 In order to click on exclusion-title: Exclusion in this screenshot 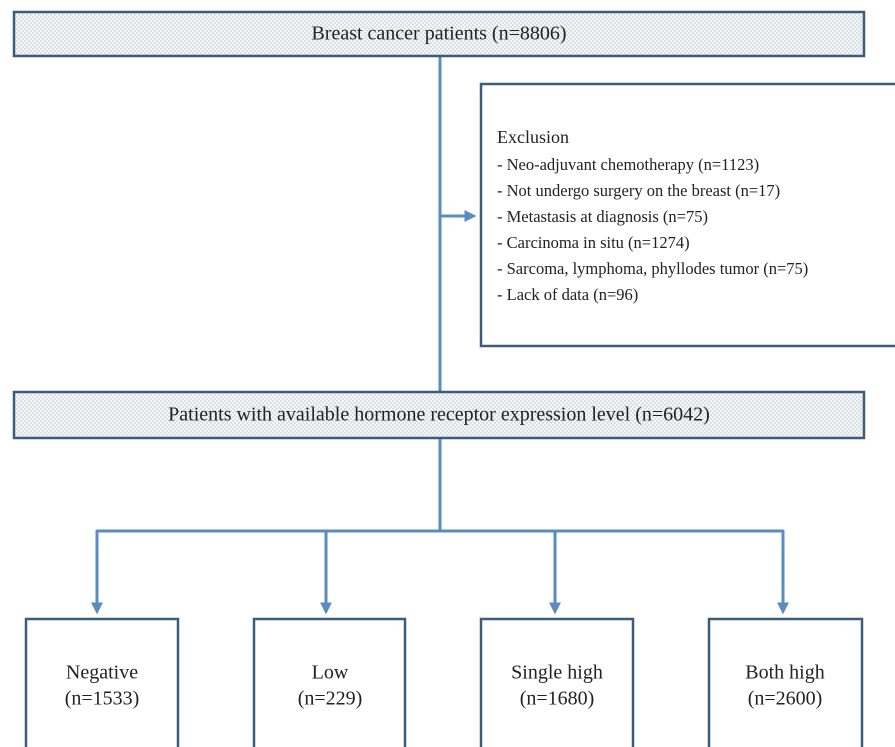, I will do `click(533, 137)`.